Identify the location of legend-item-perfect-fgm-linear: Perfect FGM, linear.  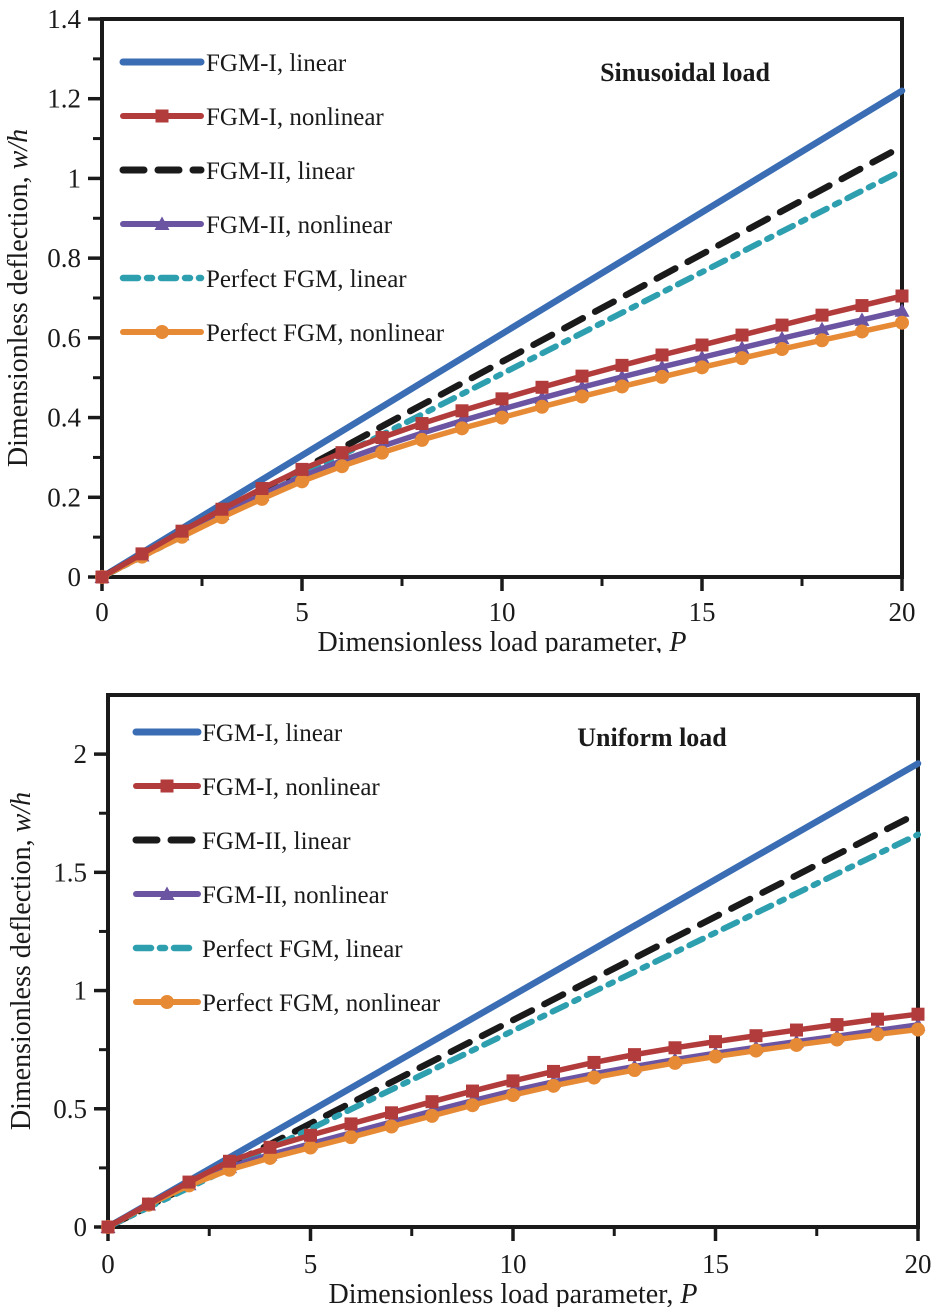
(267, 949).